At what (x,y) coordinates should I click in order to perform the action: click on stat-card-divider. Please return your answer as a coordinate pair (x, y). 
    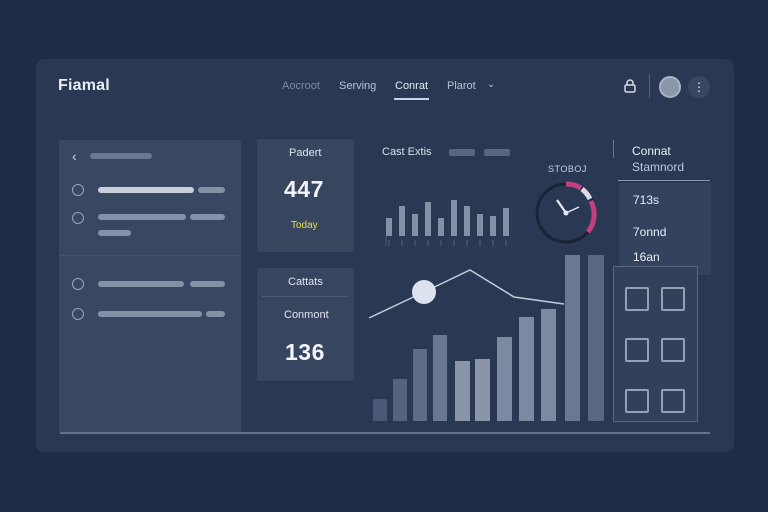
    Looking at the image, I should click on (305, 296).